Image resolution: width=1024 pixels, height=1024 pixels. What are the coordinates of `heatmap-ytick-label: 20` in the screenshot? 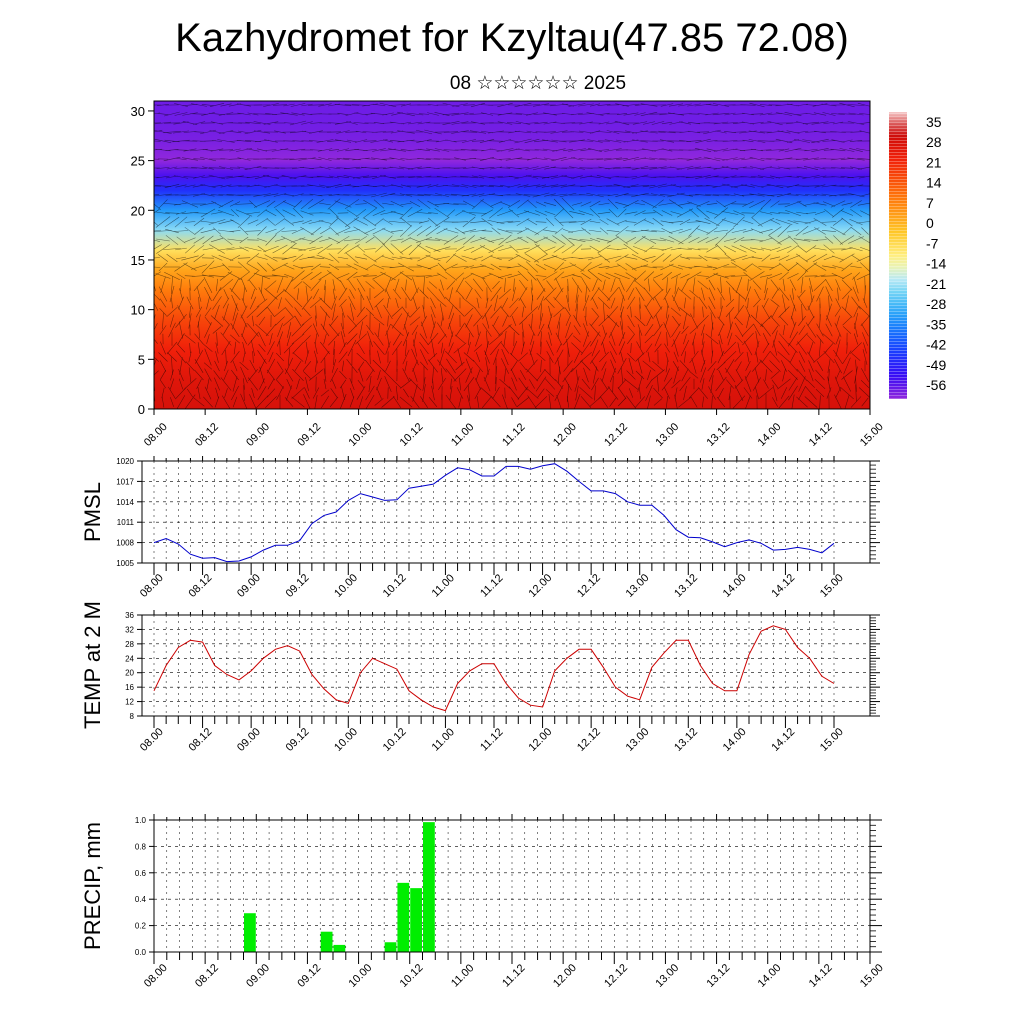 It's located at (138, 210).